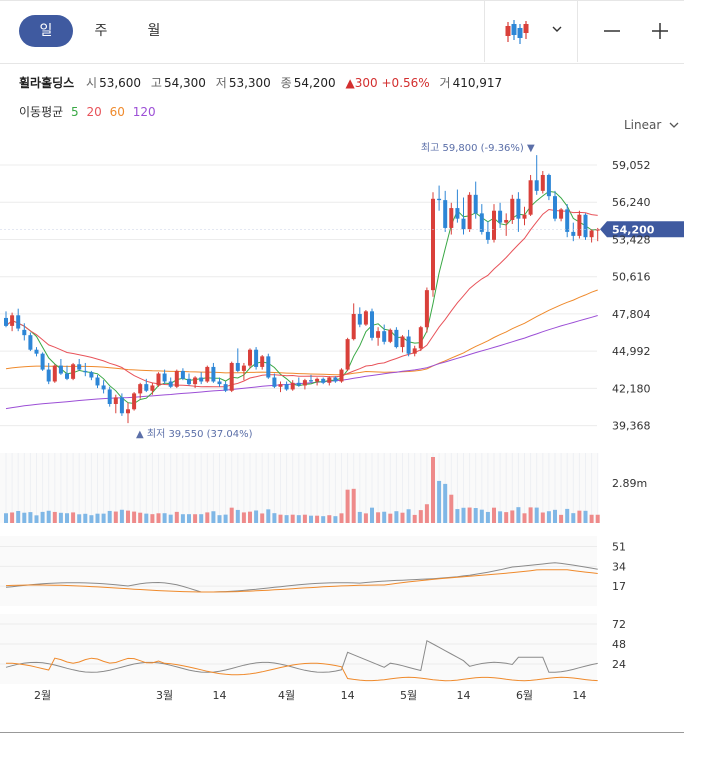 This screenshot has width=703, height=758. What do you see at coordinates (301, 581) in the screenshot?
I see `adxr-line` at bounding box center [301, 581].